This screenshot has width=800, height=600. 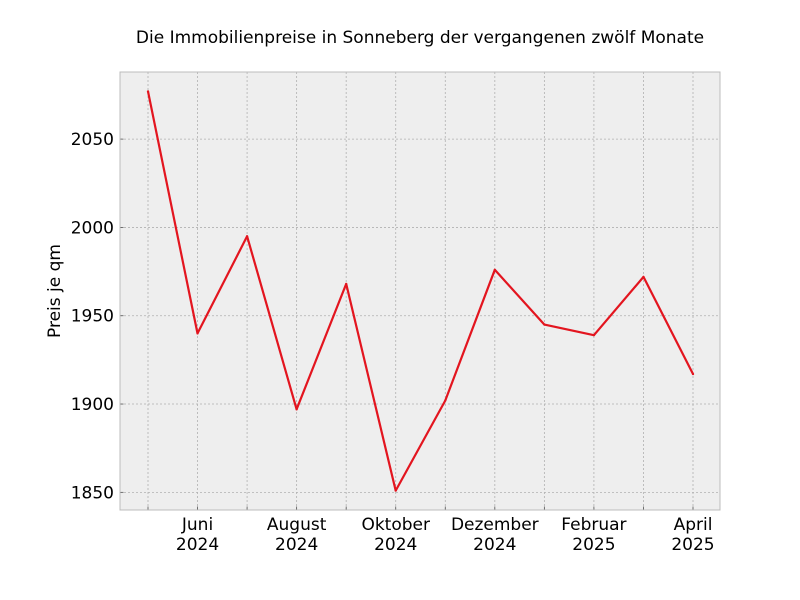 What do you see at coordinates (395, 525) in the screenshot?
I see `x-tick-label-month: Oktober` at bounding box center [395, 525].